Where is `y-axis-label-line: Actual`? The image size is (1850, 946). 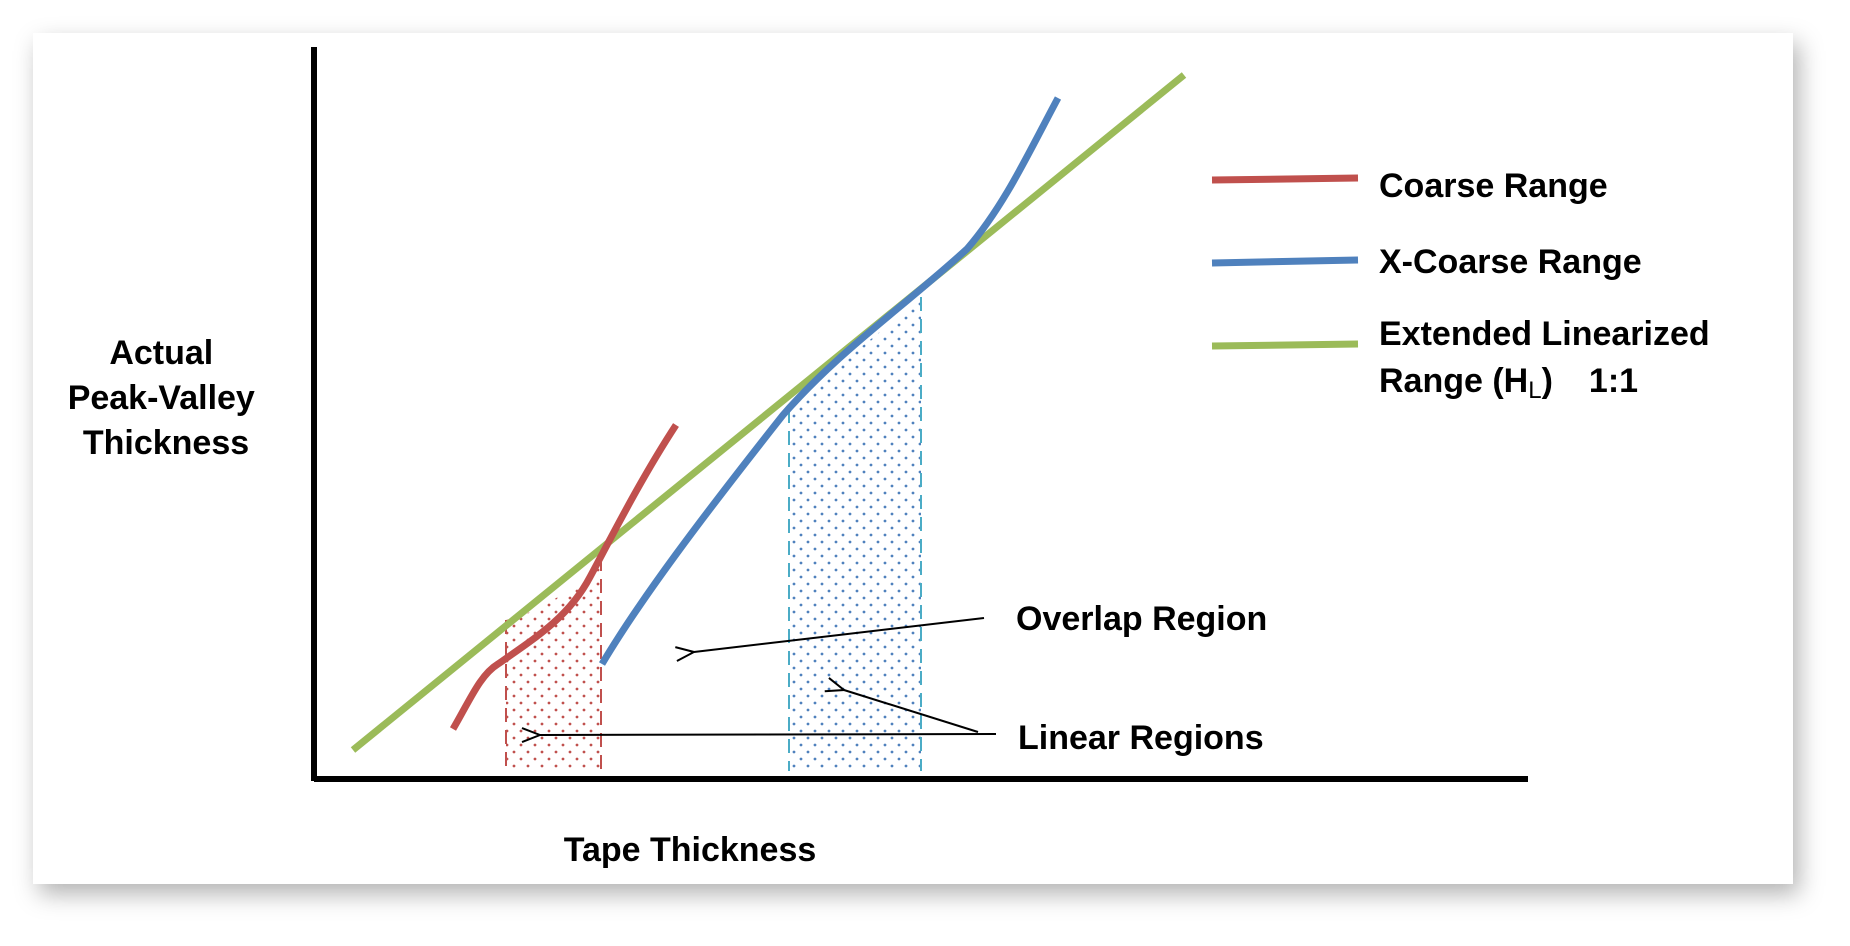 y-axis-label-line: Actual is located at coordinates (161, 353).